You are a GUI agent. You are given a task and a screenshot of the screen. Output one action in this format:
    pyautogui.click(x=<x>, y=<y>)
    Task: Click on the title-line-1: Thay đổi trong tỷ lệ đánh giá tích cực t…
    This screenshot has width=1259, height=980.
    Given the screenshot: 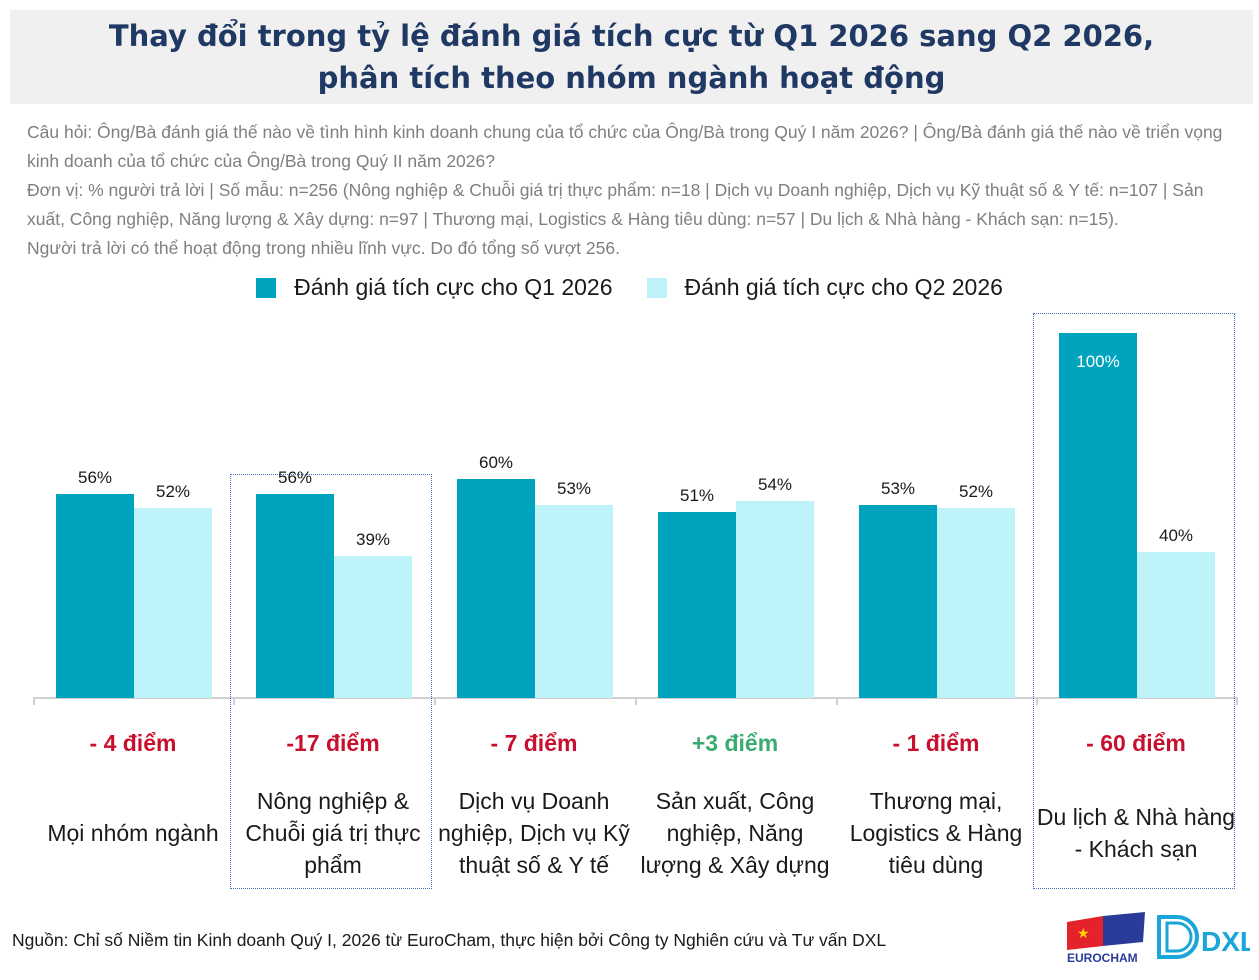 What is the action you would take?
    pyautogui.click(x=631, y=36)
    